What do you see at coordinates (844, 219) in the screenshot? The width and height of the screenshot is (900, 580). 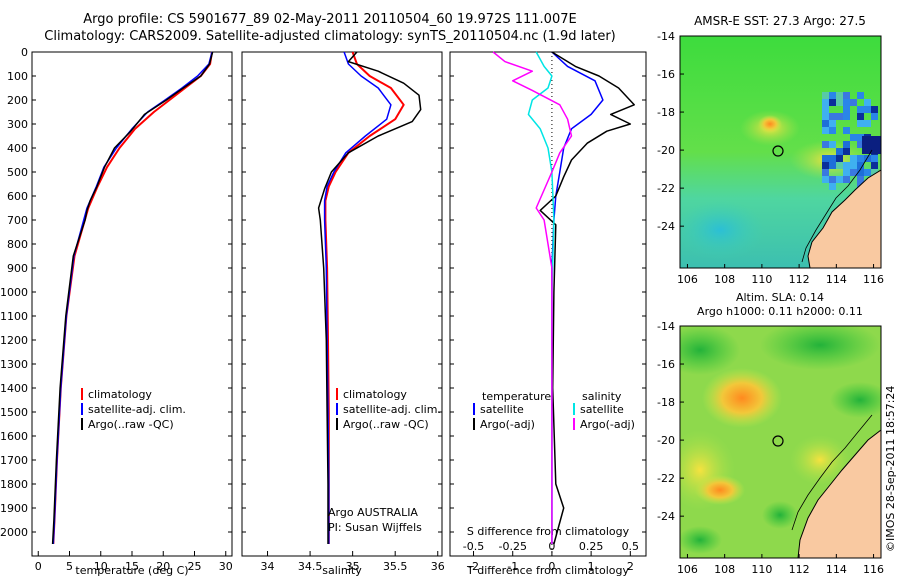 I see `land-australia` at bounding box center [844, 219].